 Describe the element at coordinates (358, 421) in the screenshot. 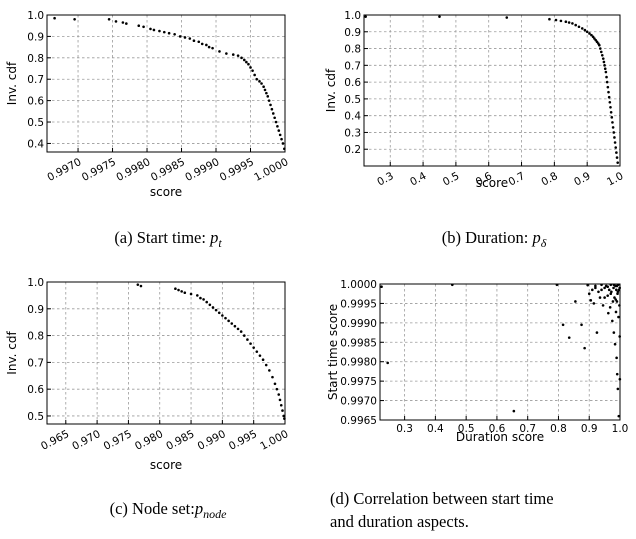

I see `y-tick-label: 0.9965` at that location.